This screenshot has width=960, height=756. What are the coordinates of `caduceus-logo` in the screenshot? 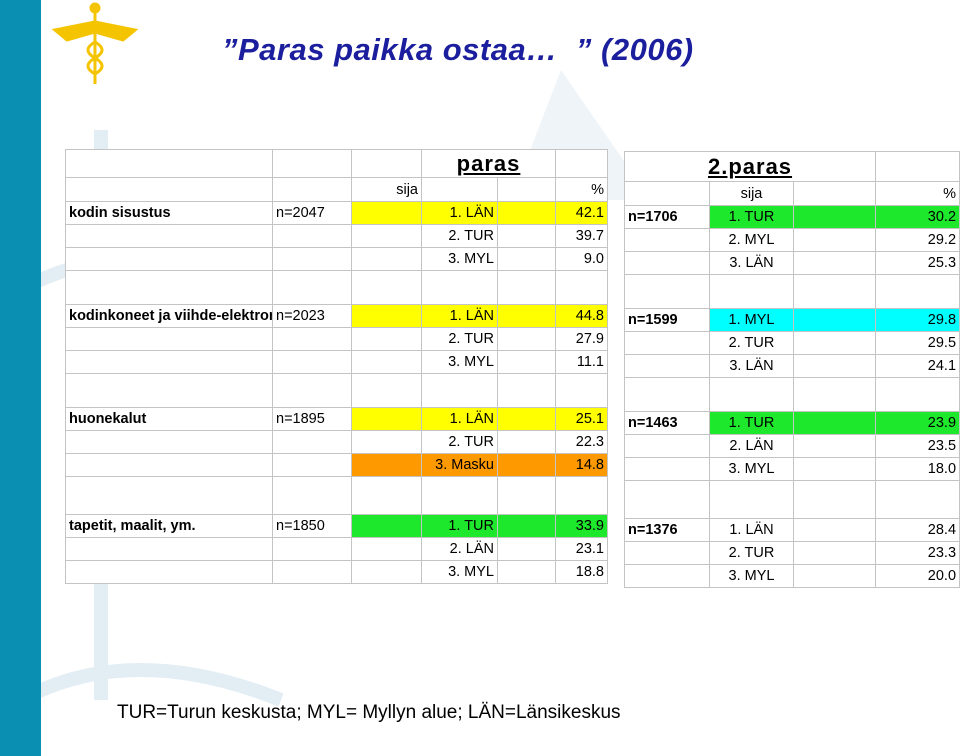 It's located at (95, 43).